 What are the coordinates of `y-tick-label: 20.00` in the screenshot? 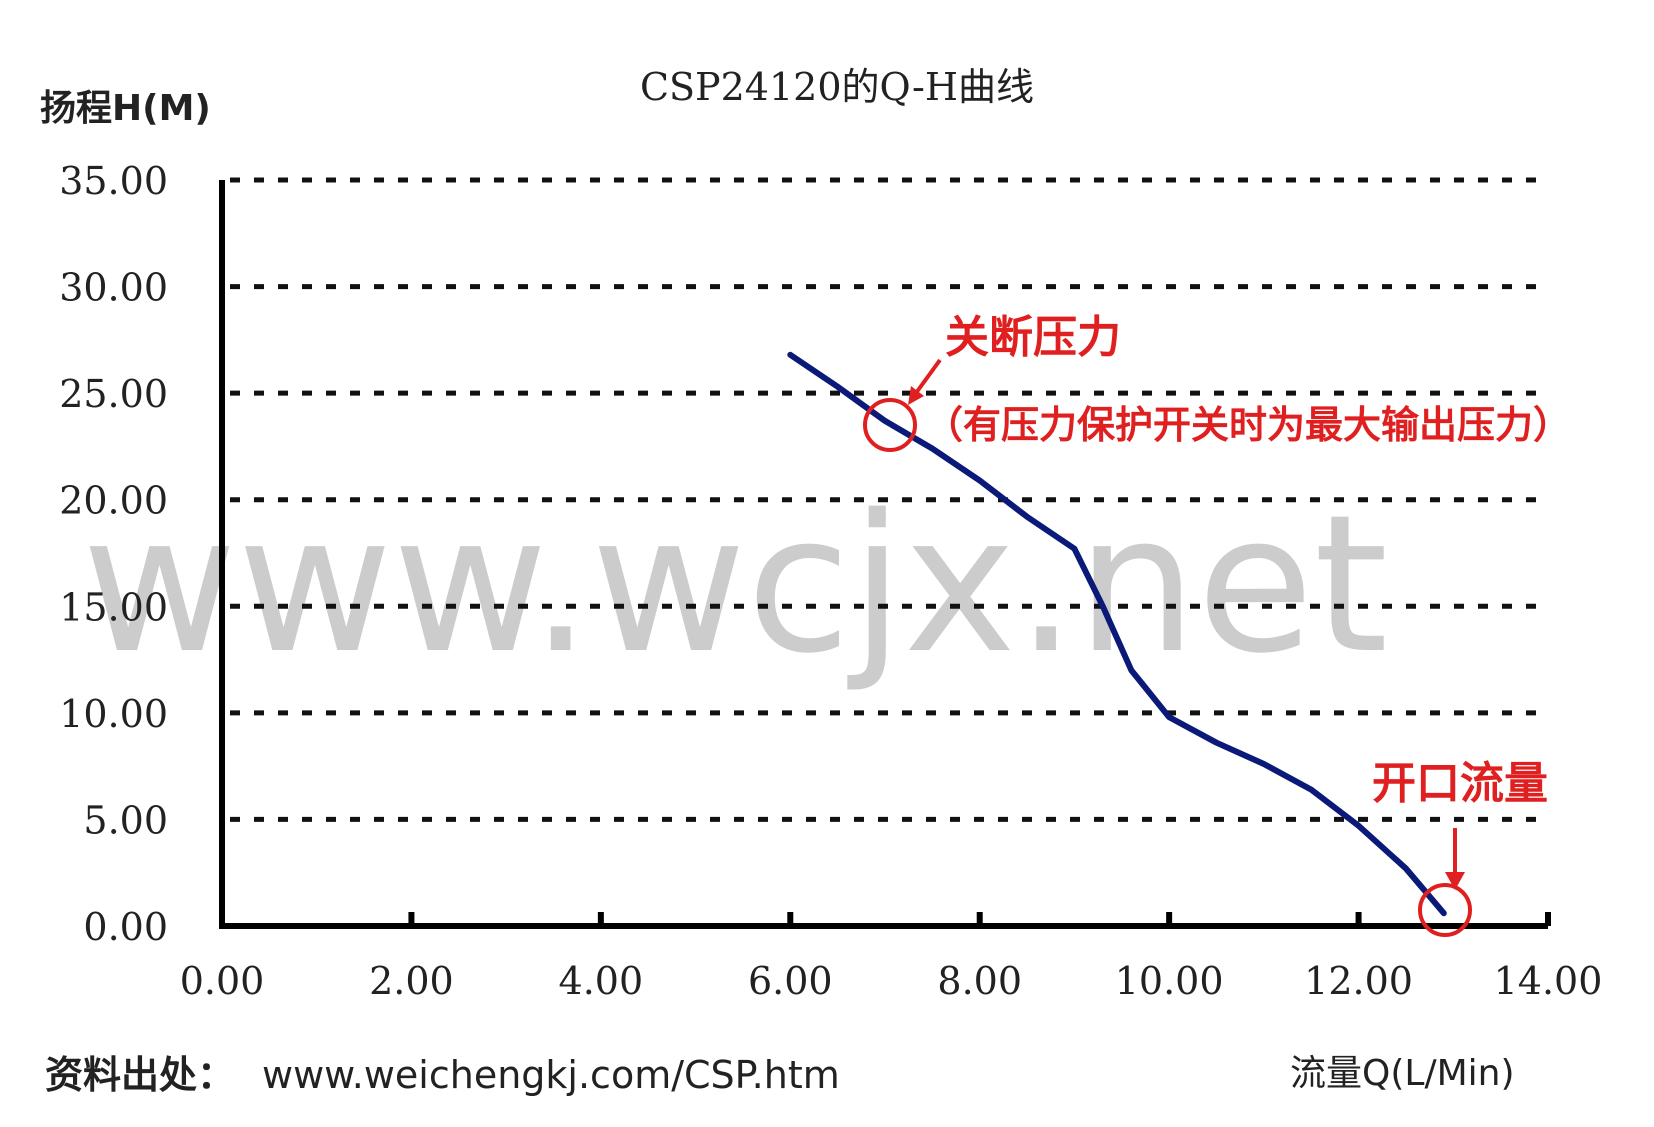 It's located at (113, 501).